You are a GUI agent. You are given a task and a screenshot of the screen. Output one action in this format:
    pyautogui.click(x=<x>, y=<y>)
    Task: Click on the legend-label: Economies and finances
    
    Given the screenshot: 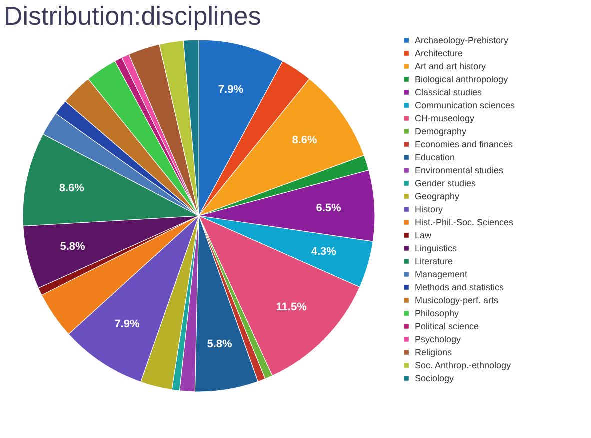 What is the action you would take?
    pyautogui.click(x=464, y=145)
    